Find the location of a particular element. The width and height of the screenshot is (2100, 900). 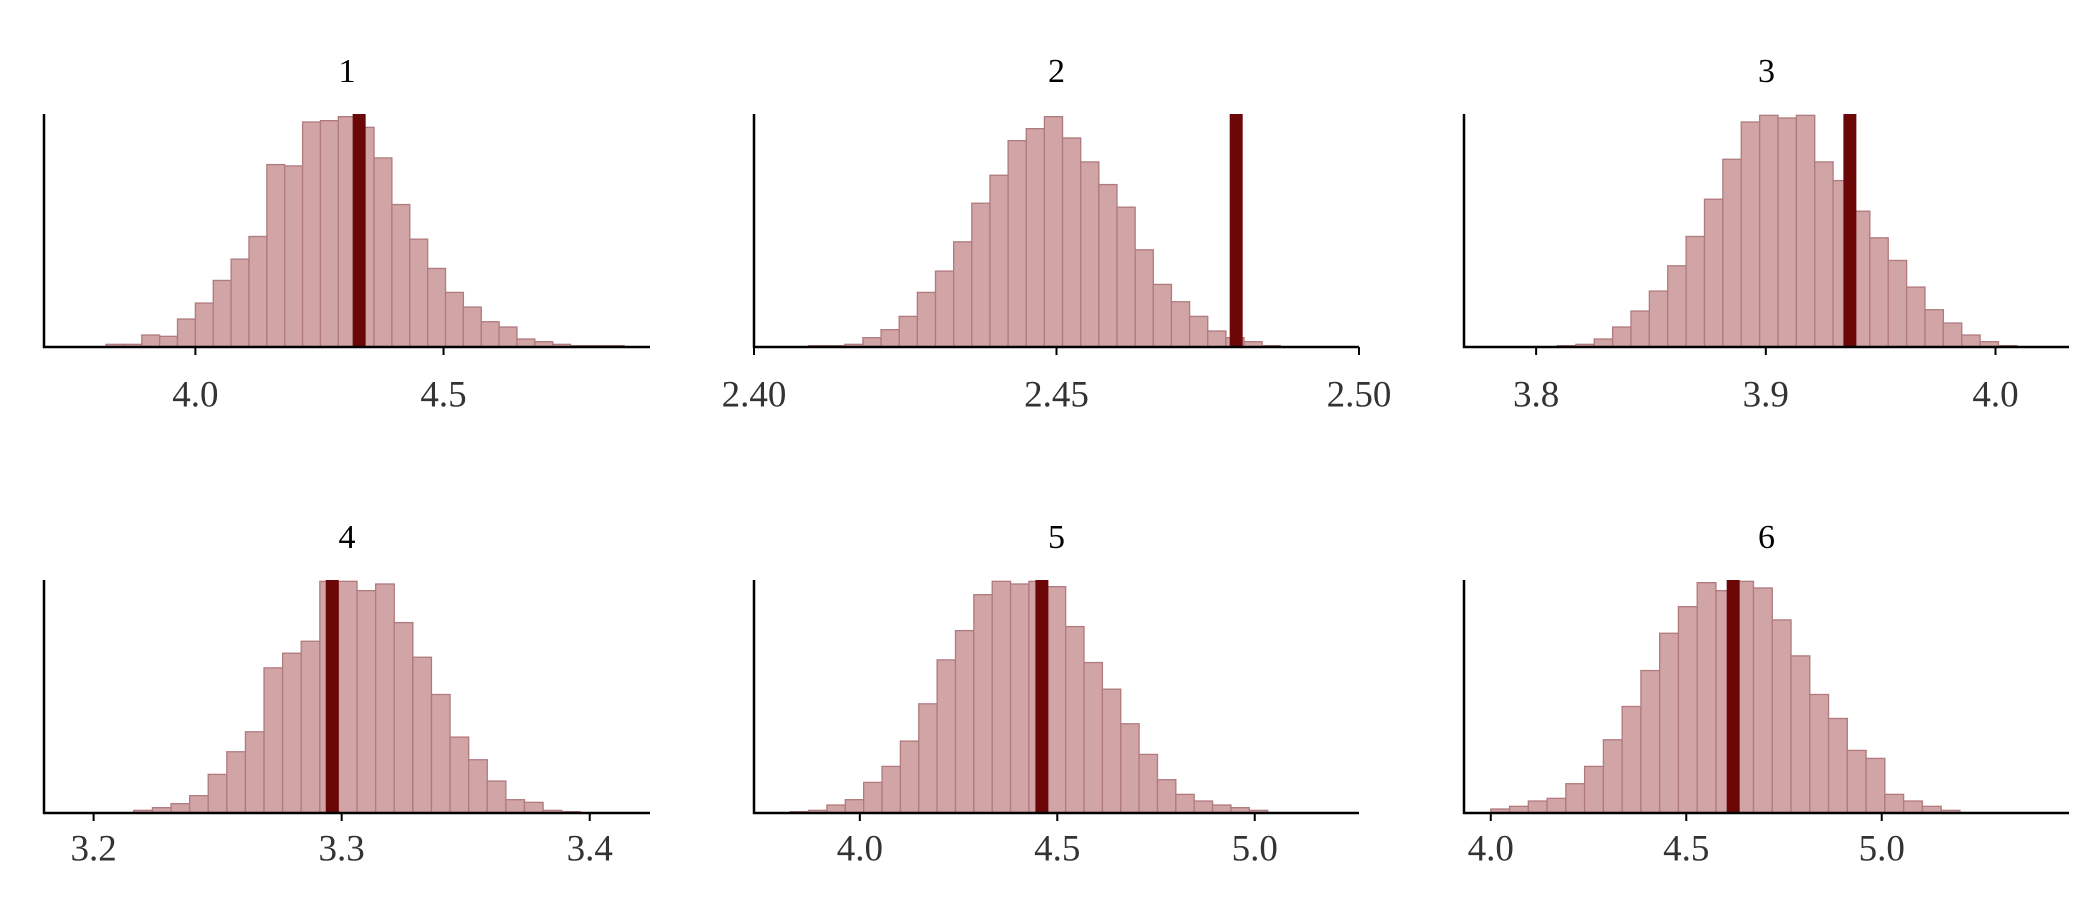

panel-title: 4 is located at coordinates (347, 537).